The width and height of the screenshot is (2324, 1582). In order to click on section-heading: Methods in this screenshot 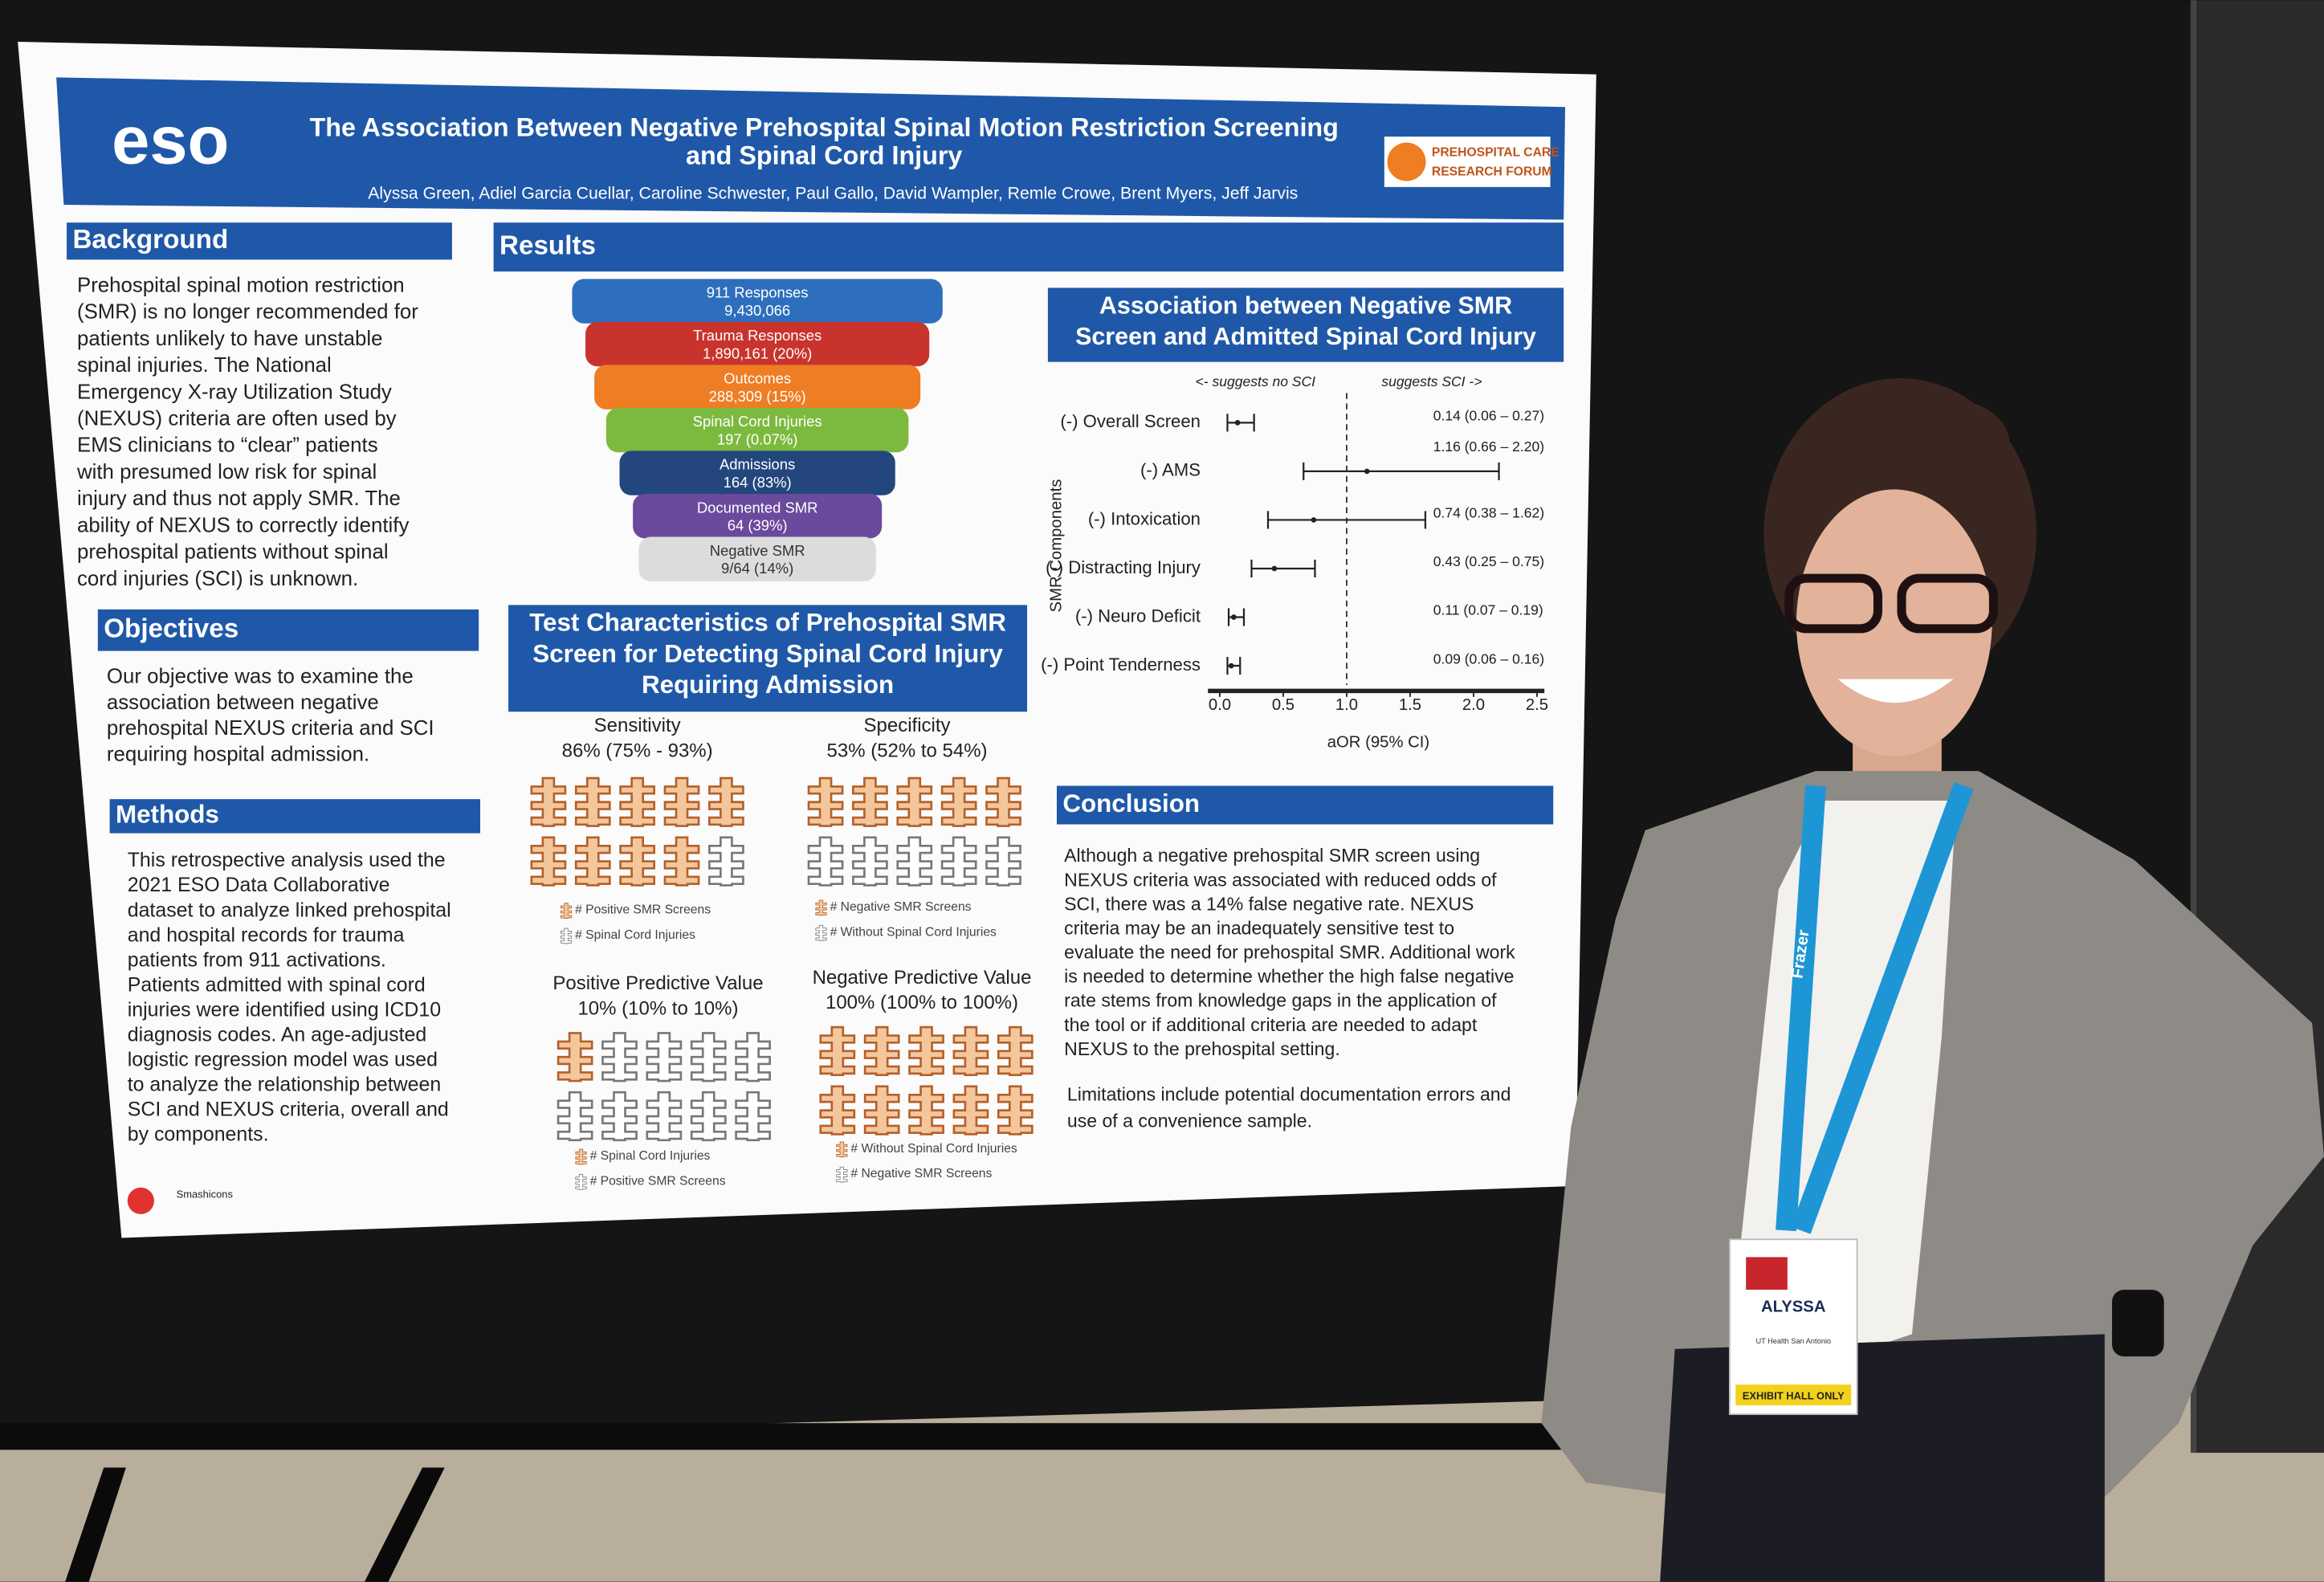, I will do `click(168, 815)`.